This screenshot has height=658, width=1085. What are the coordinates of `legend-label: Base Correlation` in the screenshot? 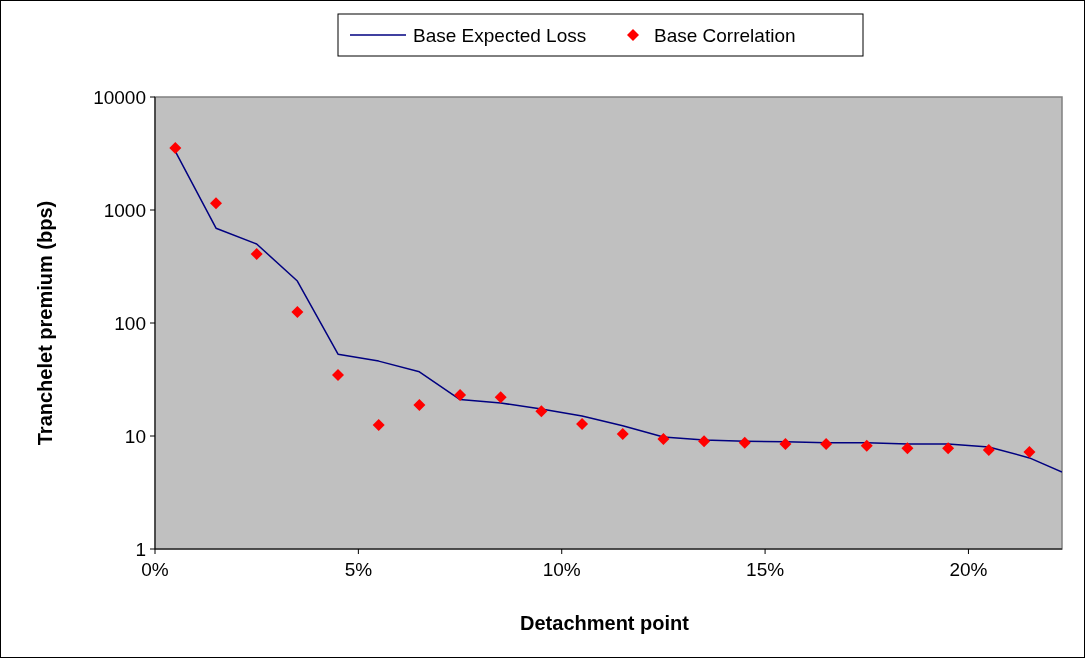 It's located at (725, 35).